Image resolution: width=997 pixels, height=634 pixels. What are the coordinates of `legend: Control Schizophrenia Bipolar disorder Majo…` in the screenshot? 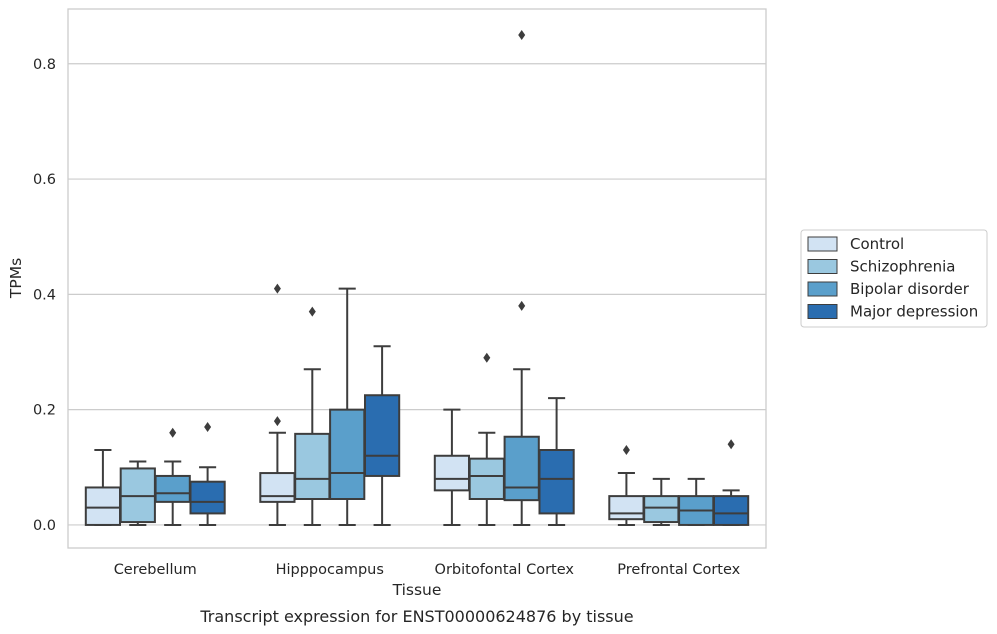 It's located at (894, 278).